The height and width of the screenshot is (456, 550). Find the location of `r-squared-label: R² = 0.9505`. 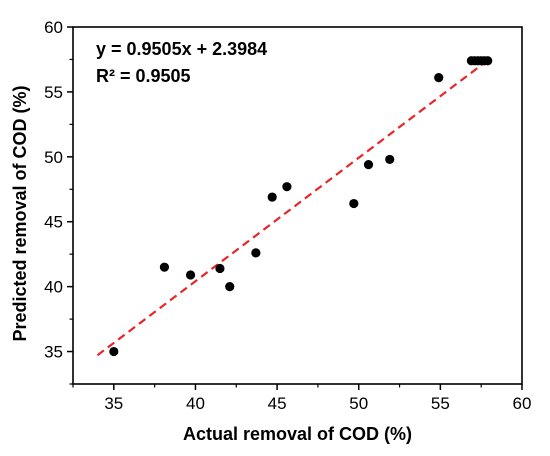

r-squared-label: R² = 0.9505 is located at coordinates (143, 76).